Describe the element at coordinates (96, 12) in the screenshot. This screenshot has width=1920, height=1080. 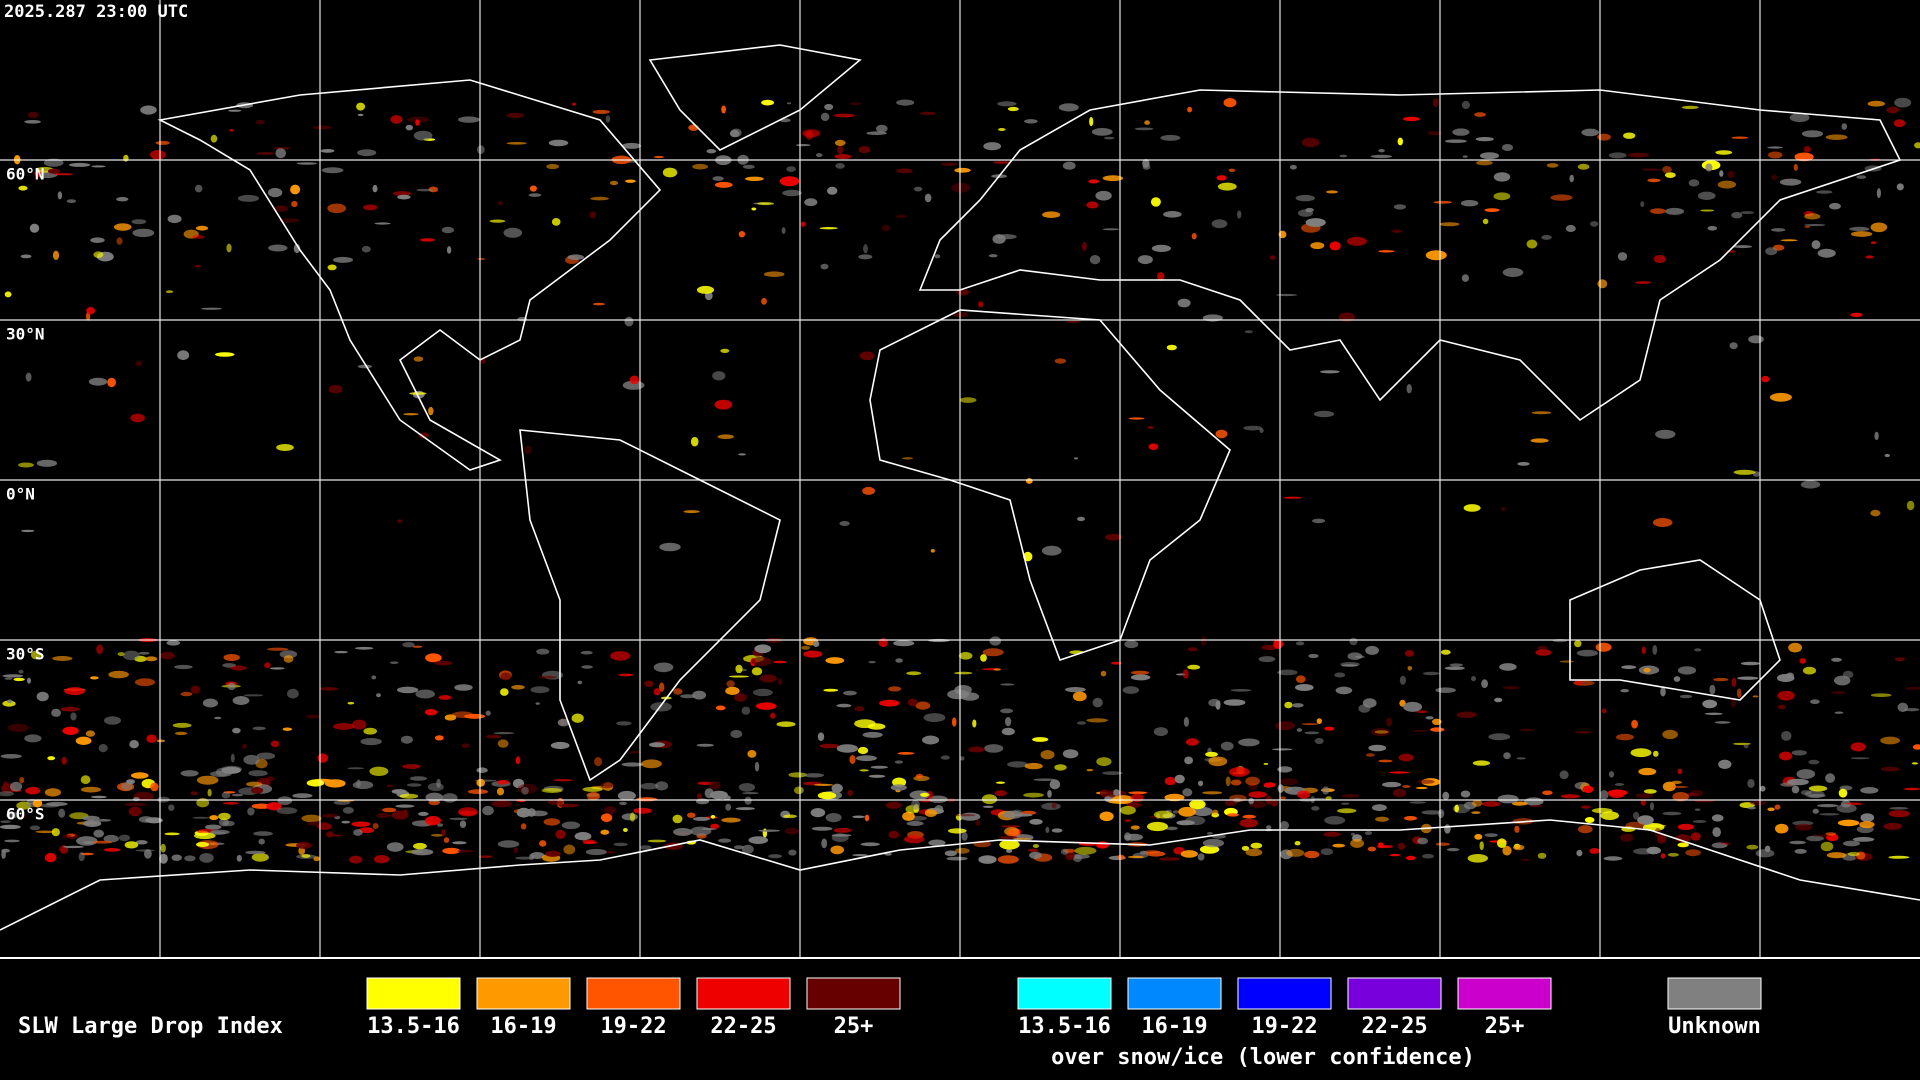
I see `timestamp: 2025.287 23:00 UTC` at that location.